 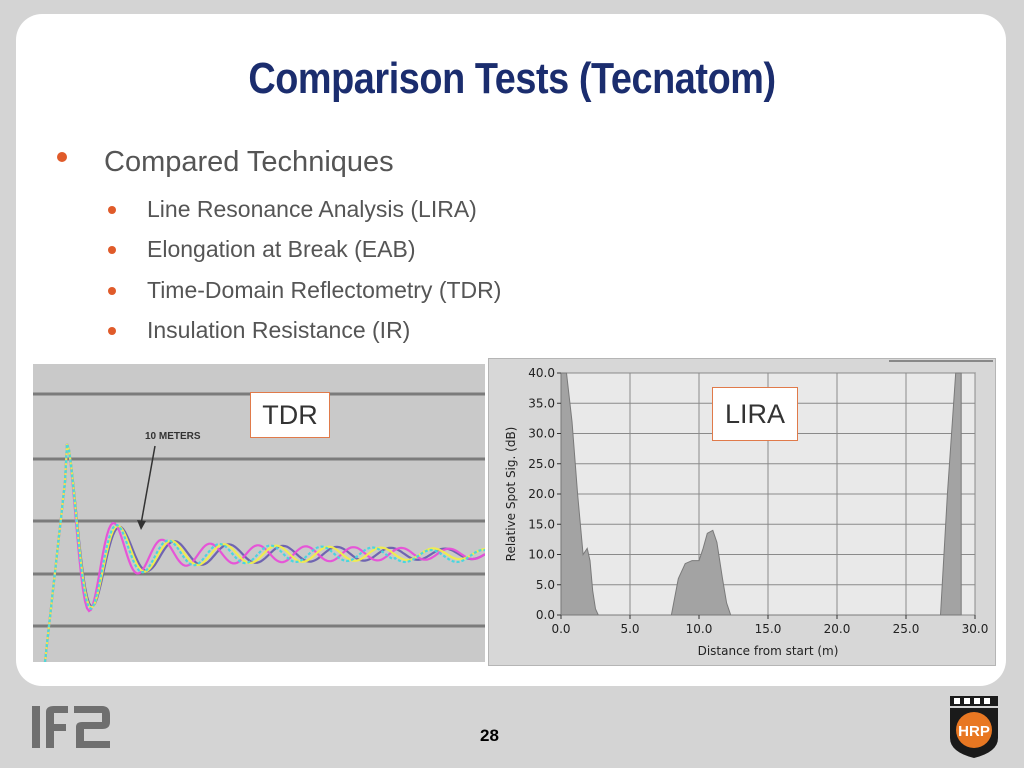 What do you see at coordinates (281, 249) in the screenshot?
I see `bullet-eab: Elongation at Break (EAB)` at bounding box center [281, 249].